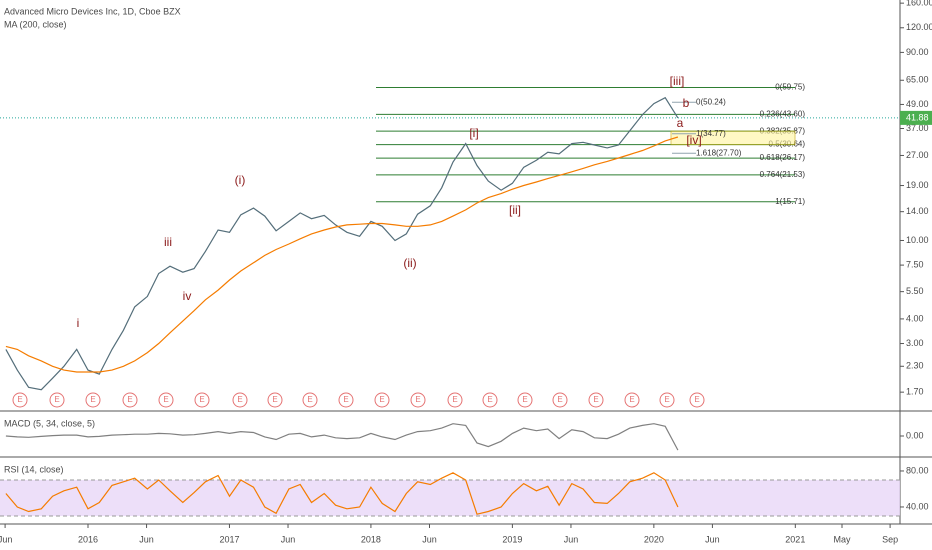 The width and height of the screenshot is (932, 550). What do you see at coordinates (240, 180) in the screenshot?
I see `wave-label: (i)` at bounding box center [240, 180].